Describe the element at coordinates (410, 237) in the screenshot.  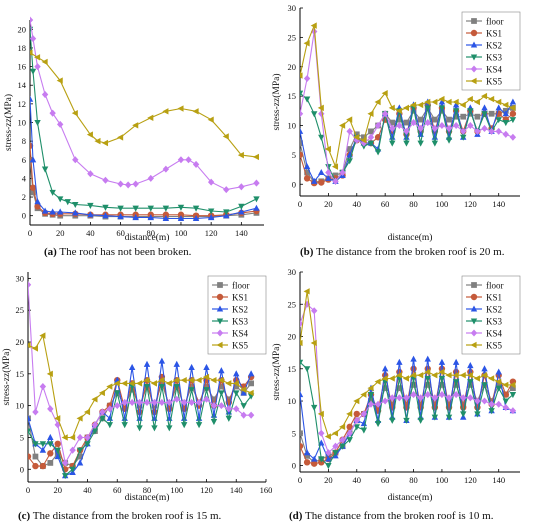
I see `x-axis-label: distance(m)` at that location.